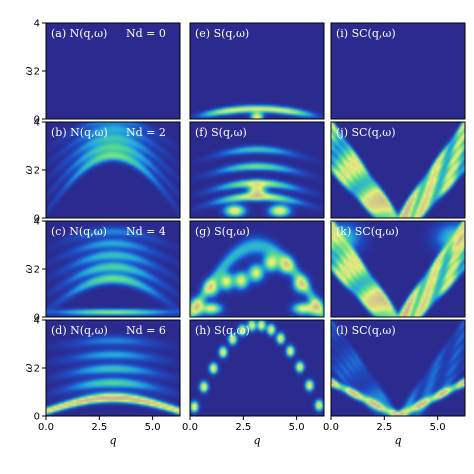 The width and height of the screenshot is (474, 474). I want to click on panel-label: (h) S(q,ω), so click(222, 330).